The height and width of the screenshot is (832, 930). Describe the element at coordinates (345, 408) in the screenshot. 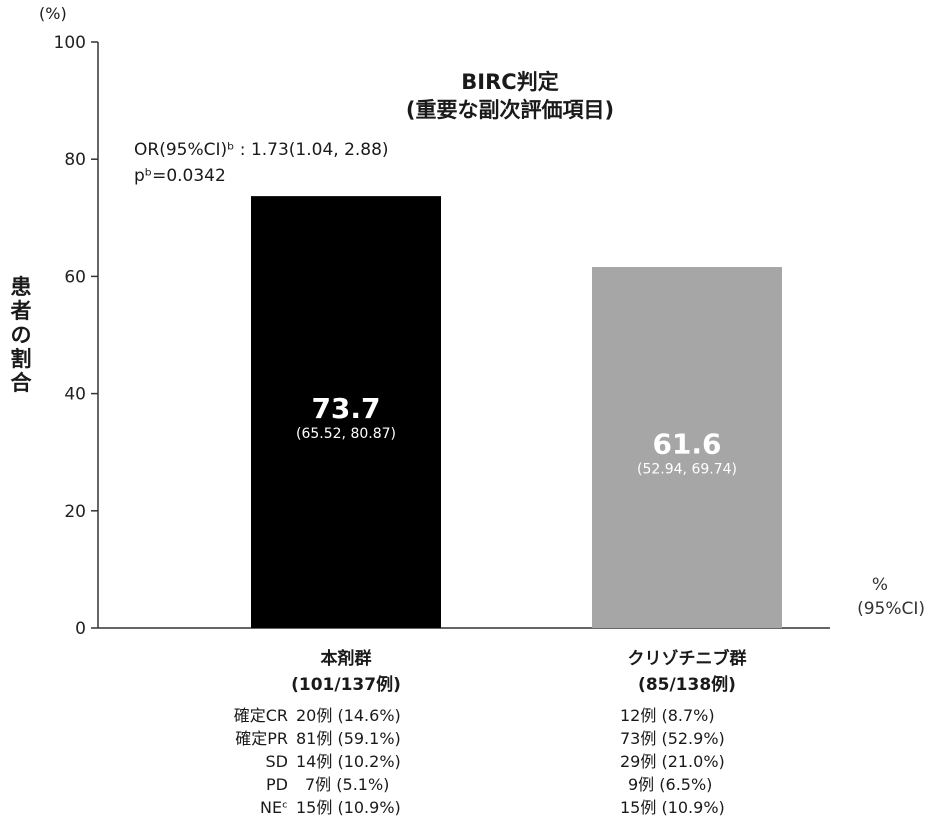

I see `bar-value-label-0: 73.7` at that location.